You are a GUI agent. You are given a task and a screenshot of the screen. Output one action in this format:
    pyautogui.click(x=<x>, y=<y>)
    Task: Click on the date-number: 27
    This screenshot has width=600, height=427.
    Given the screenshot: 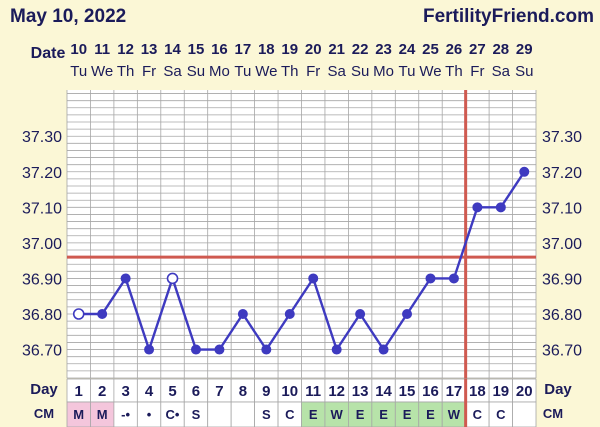 What is the action you would take?
    pyautogui.click(x=477, y=49)
    